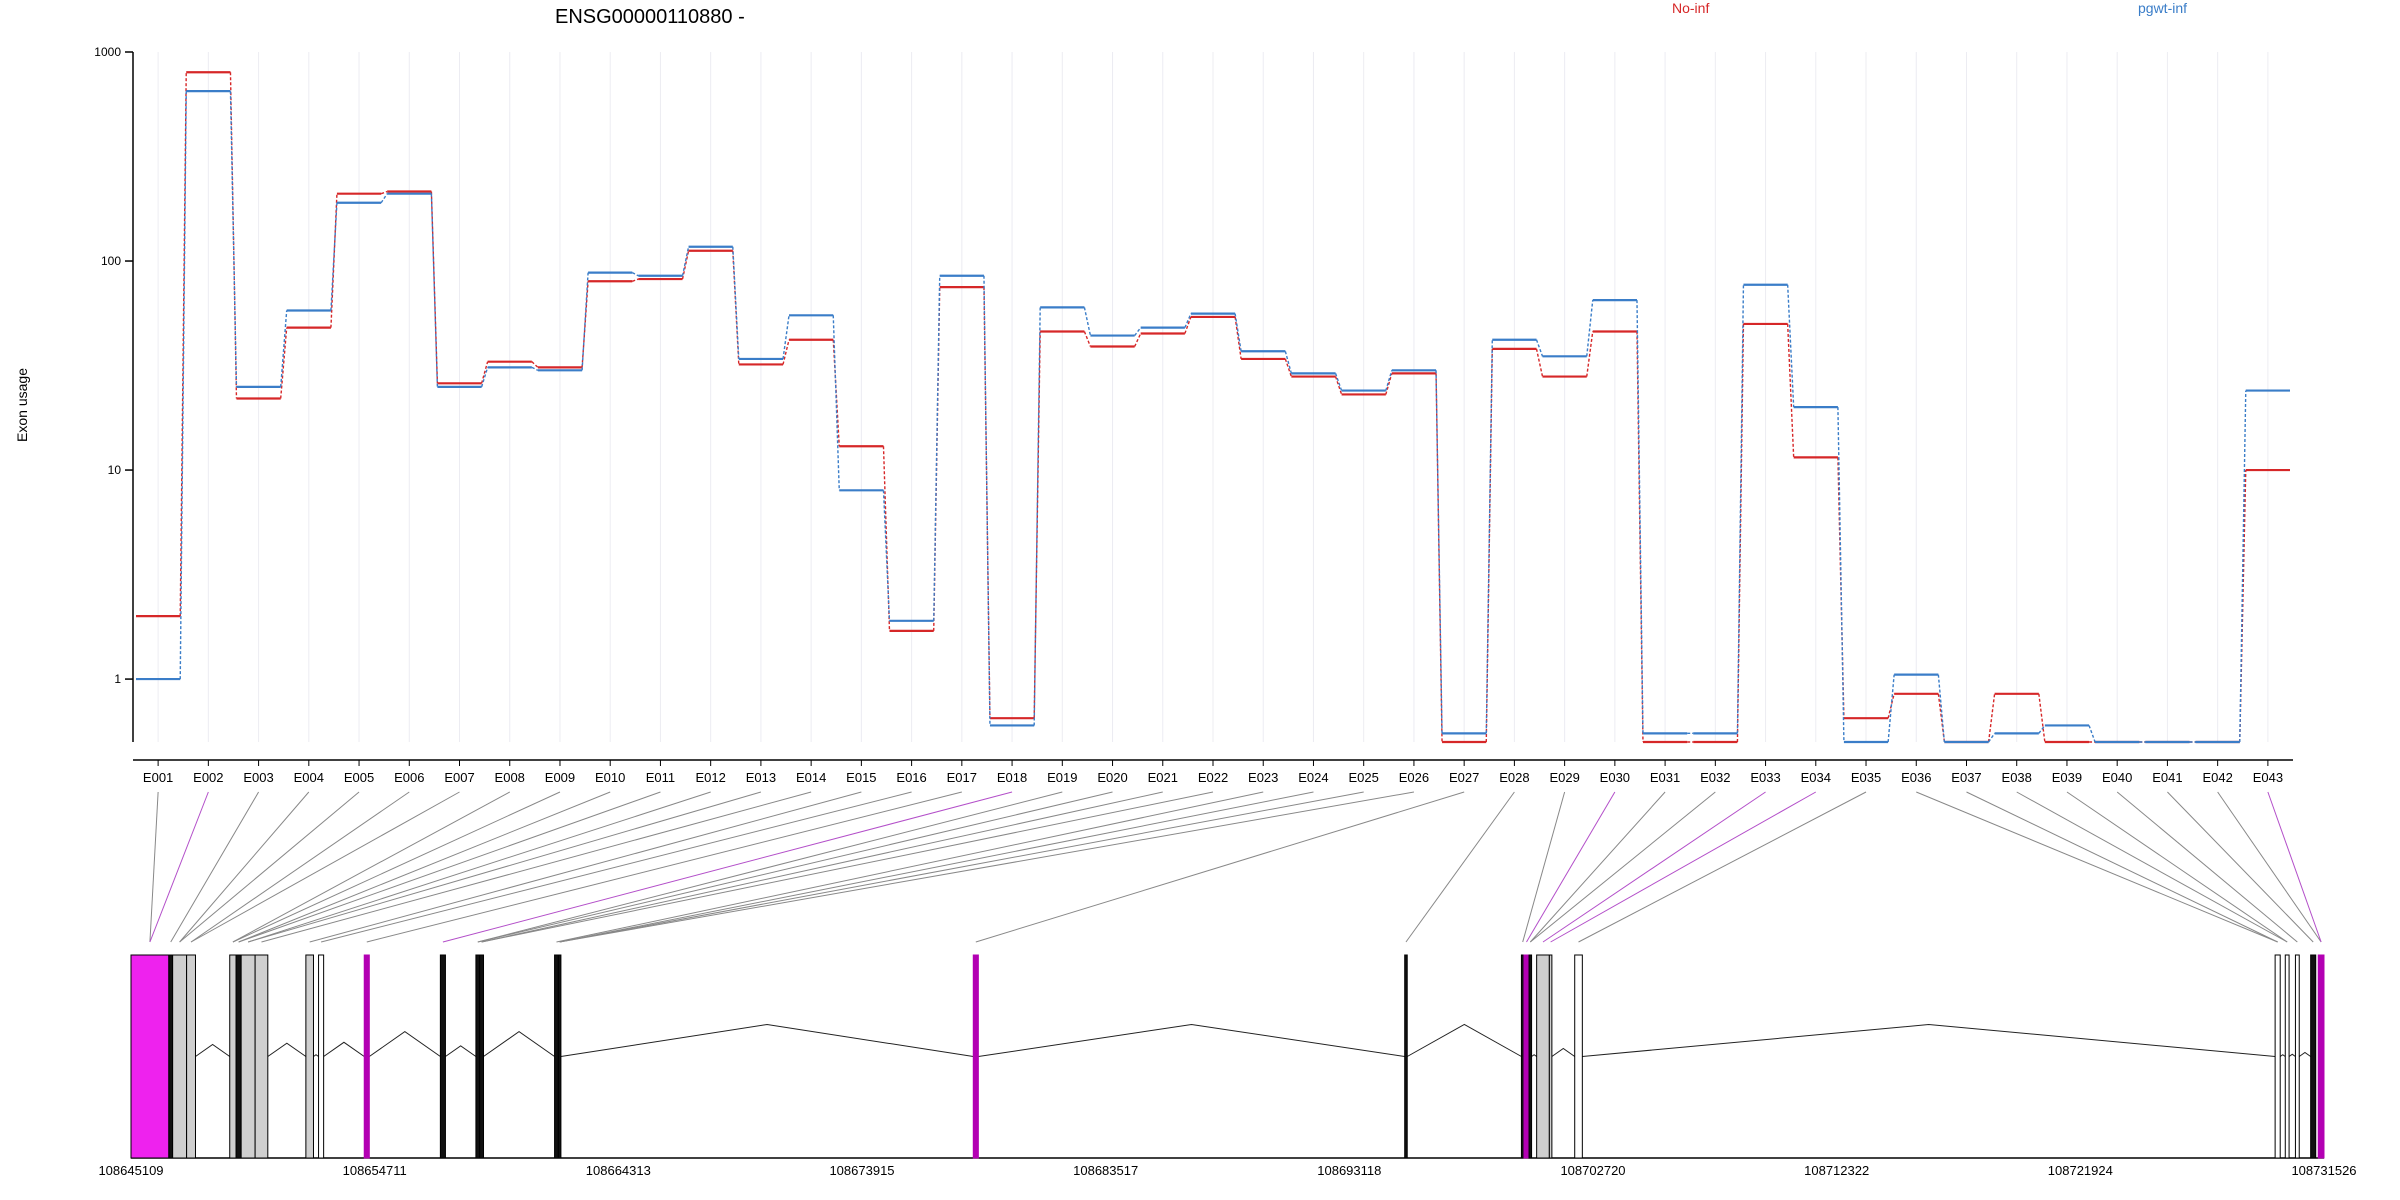  I want to click on x-tick-label: E030, so click(1615, 777).